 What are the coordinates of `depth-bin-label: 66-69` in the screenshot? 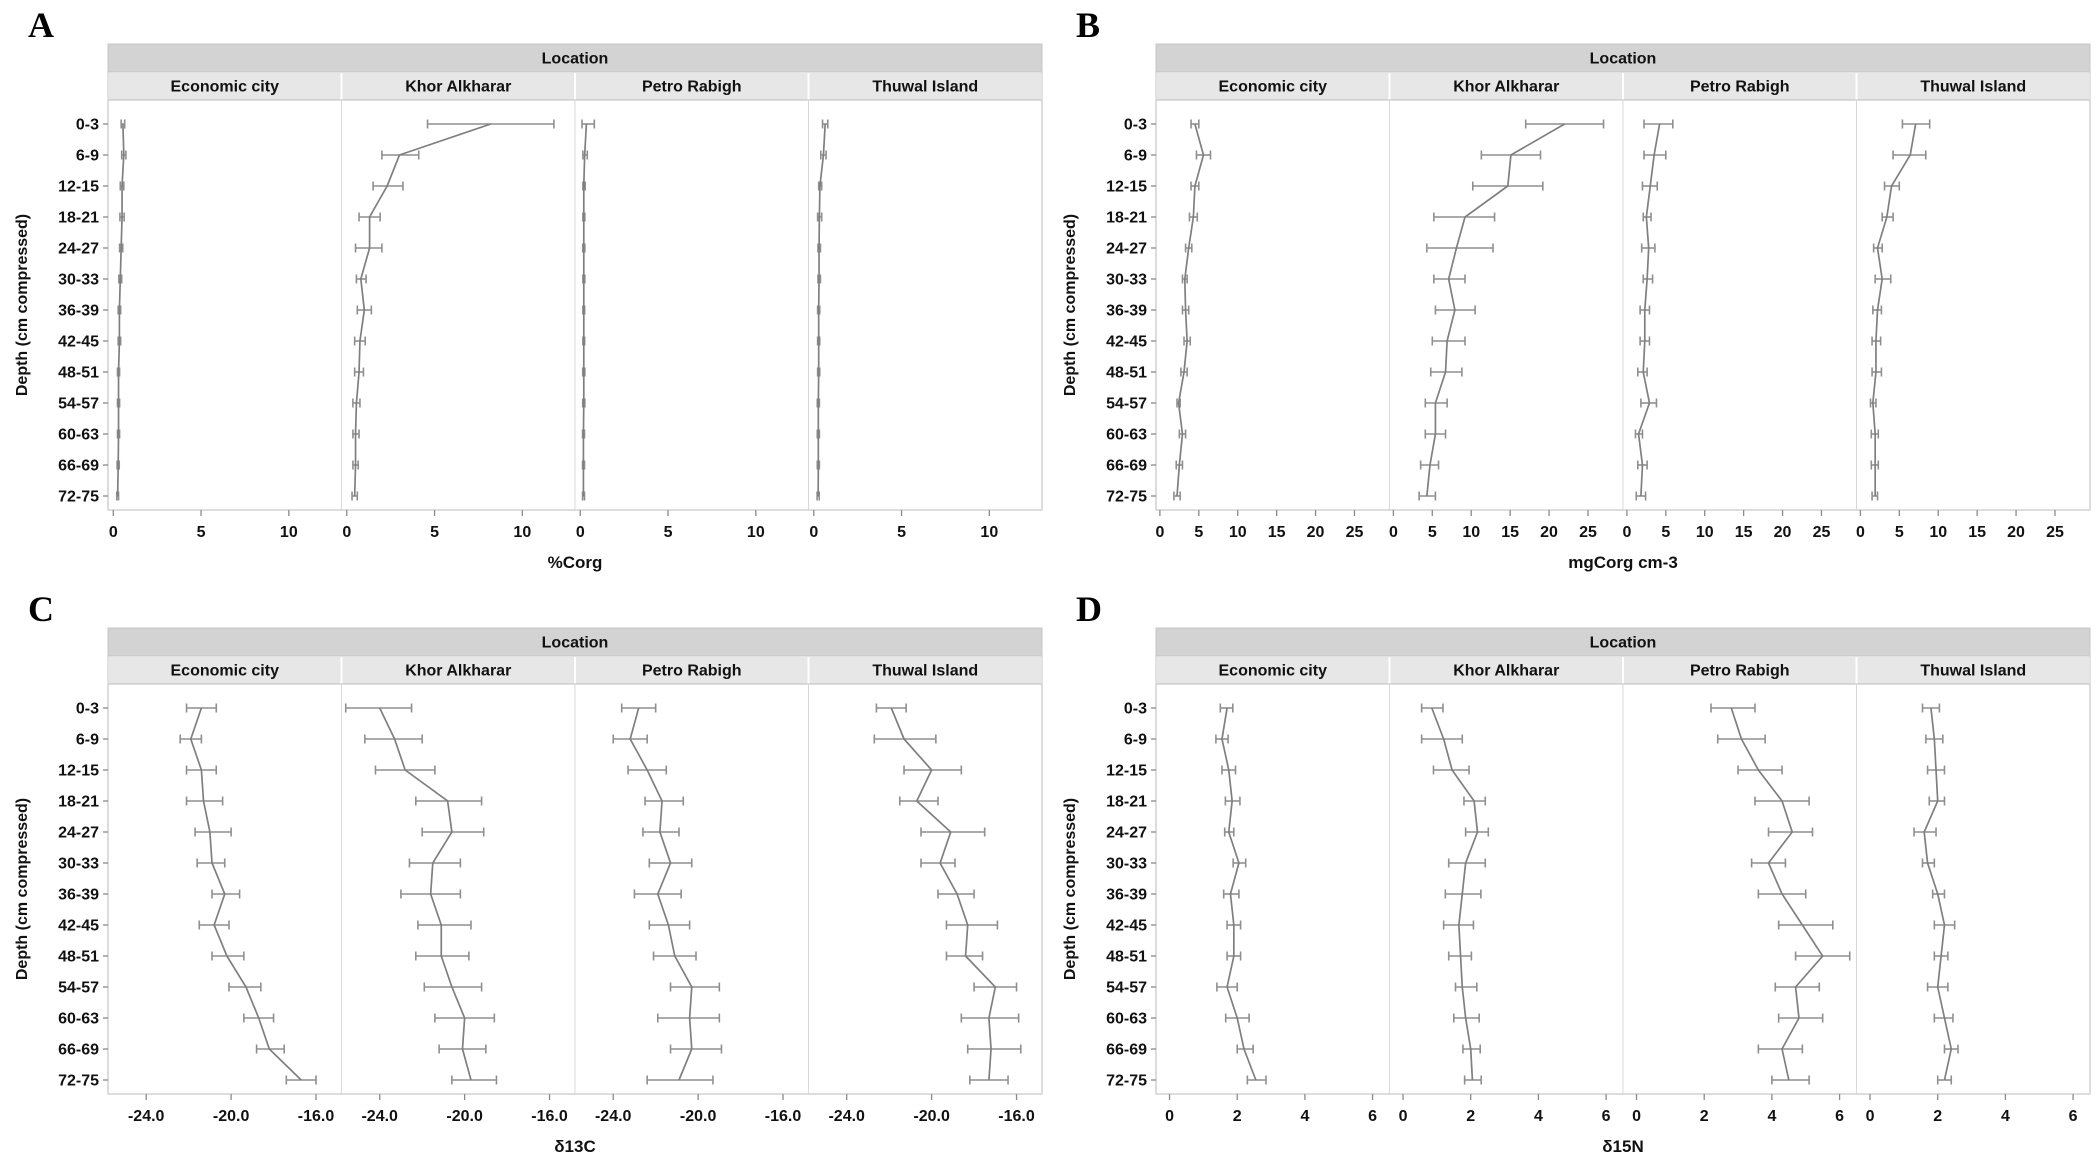 It's located at (78, 466).